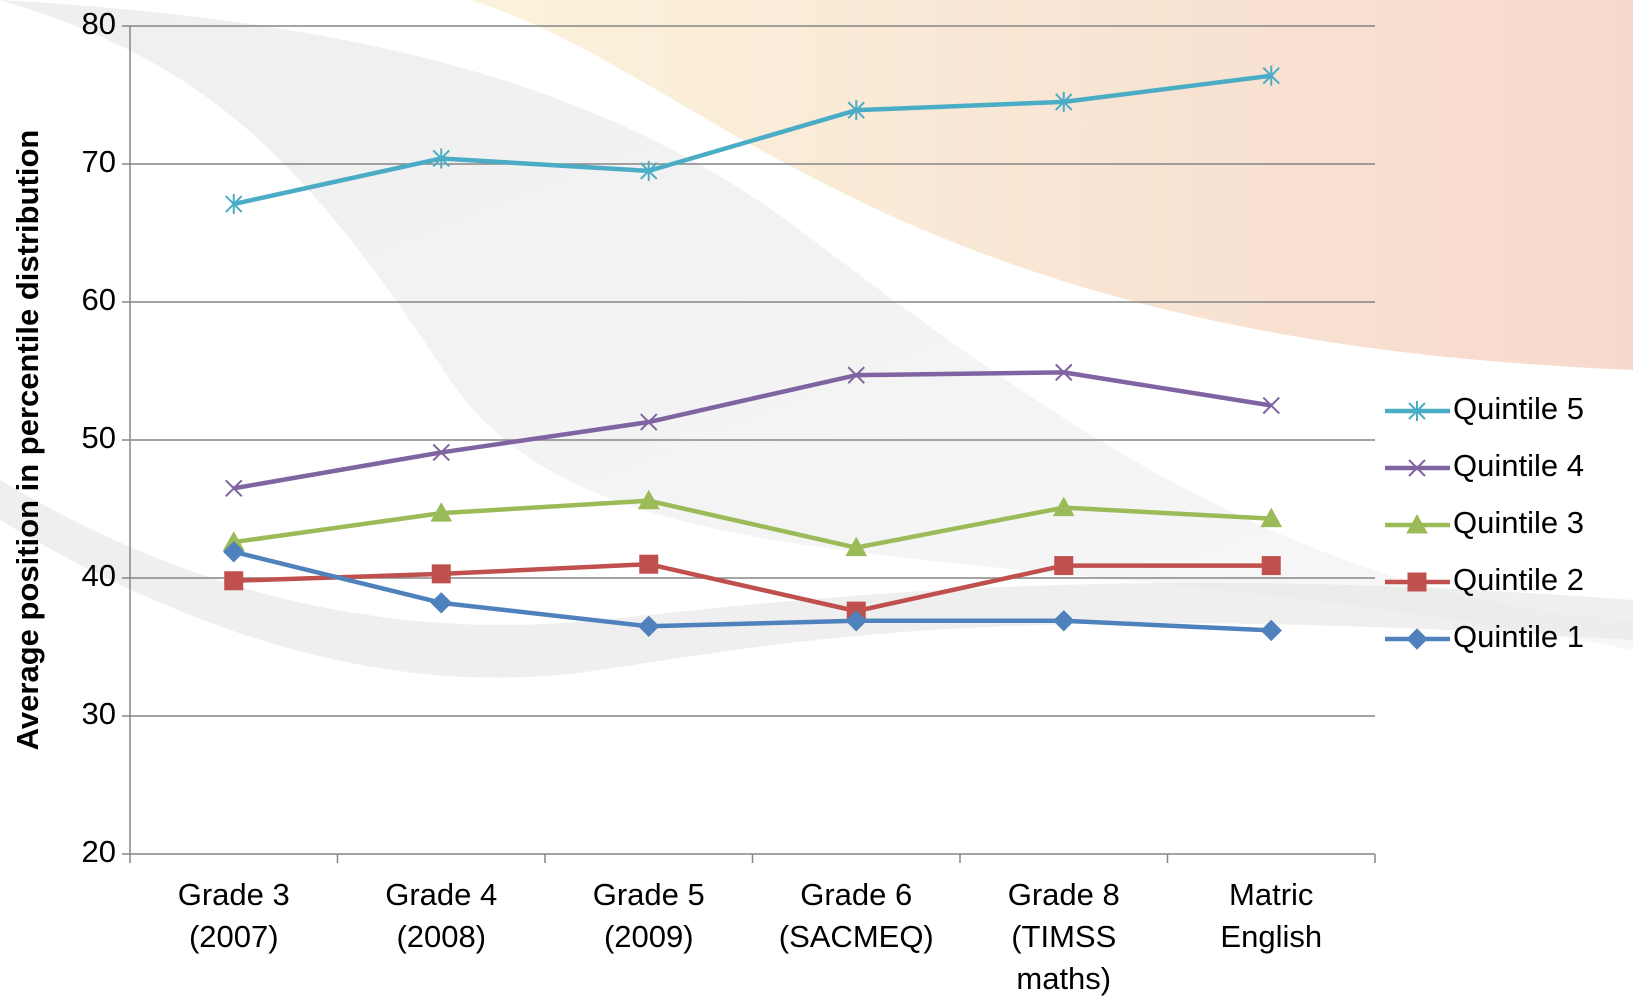 This screenshot has height=1002, width=1633. What do you see at coordinates (99, 575) in the screenshot?
I see `y-tick-label: 40` at bounding box center [99, 575].